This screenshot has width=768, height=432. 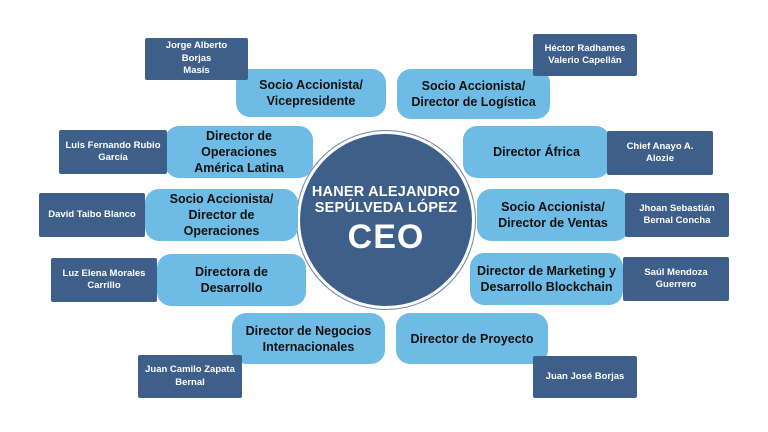 What do you see at coordinates (585, 55) in the screenshot?
I see `person-hector-radhames: Héctor Radhames Valerio Capellán` at bounding box center [585, 55].